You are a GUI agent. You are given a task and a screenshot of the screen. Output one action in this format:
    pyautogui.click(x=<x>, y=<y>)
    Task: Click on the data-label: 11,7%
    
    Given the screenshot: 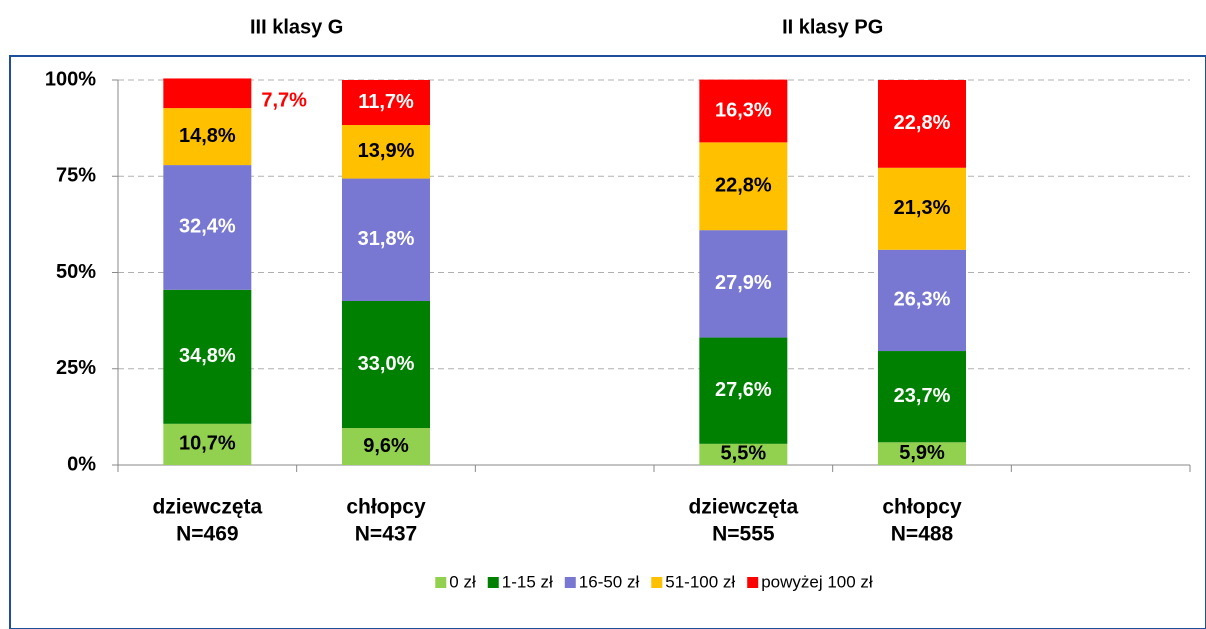 What is the action you would take?
    pyautogui.click(x=386, y=102)
    